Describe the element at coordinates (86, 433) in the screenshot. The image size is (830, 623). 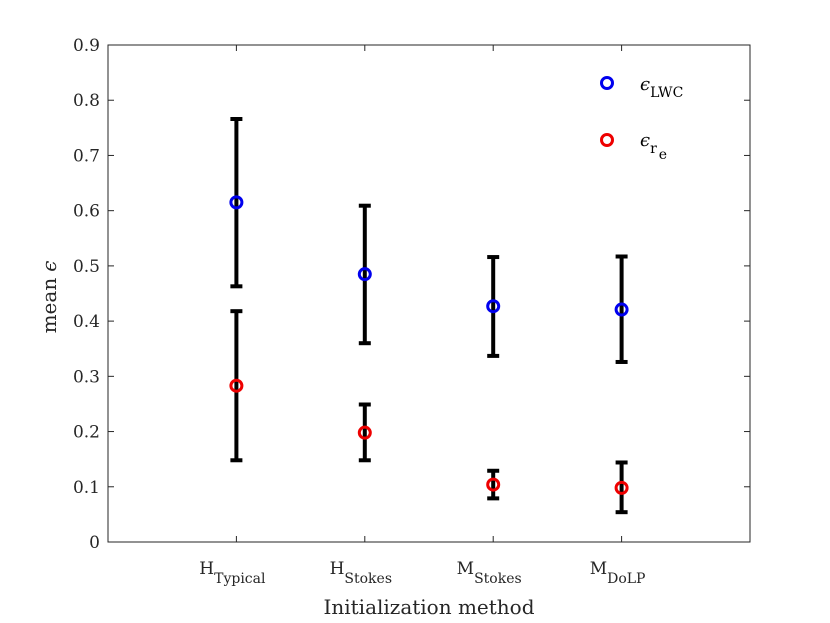
I see `y-tick-label: 0.2` at that location.